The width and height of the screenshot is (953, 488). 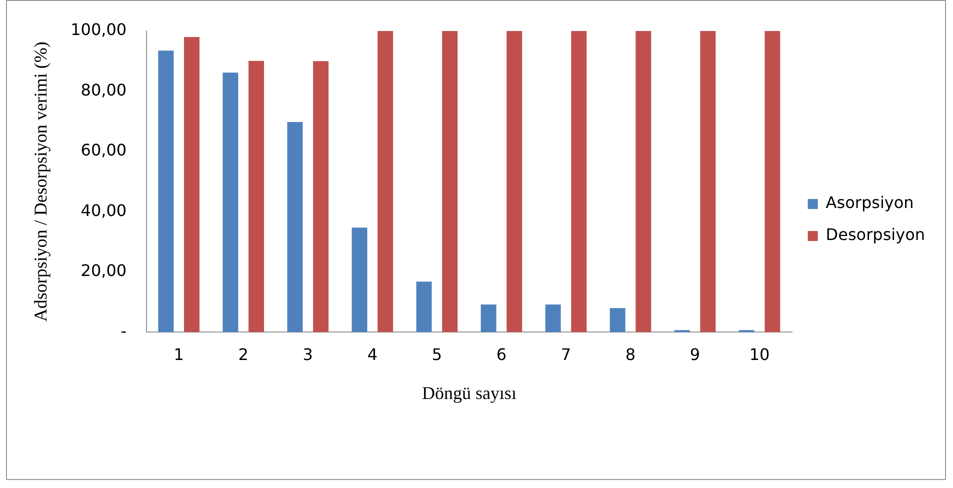 I want to click on legend-label: Asorpsiyon, so click(x=870, y=202).